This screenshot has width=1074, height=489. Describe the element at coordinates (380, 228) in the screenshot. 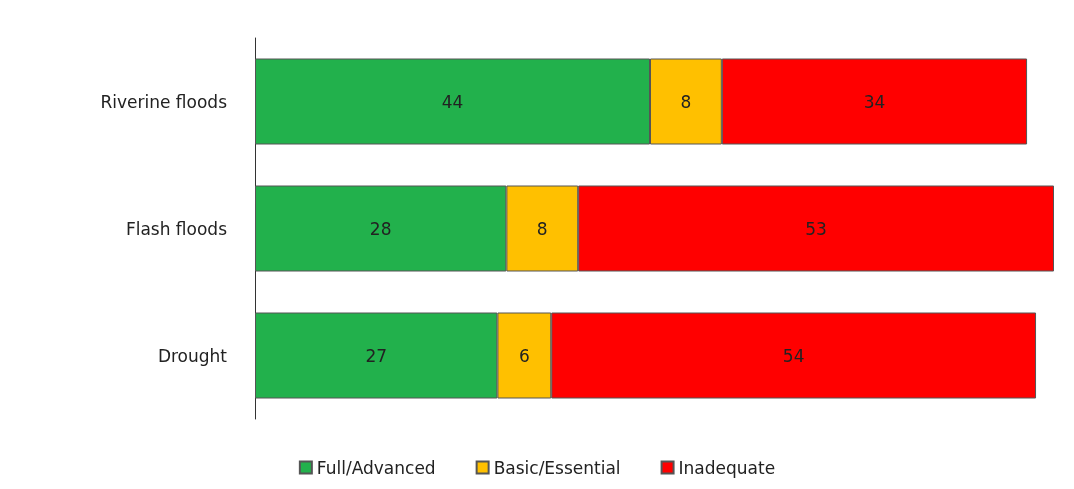

I see `data-label: 28` at that location.